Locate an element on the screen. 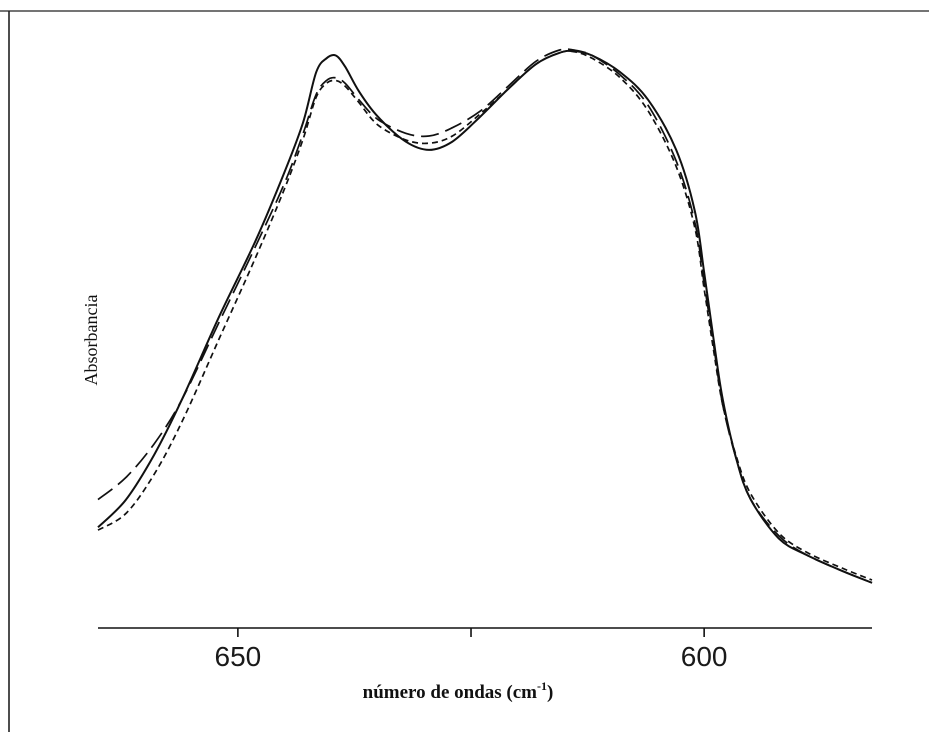 Image resolution: width=929 pixels, height=732 pixels. x-tick-label-650: 650 is located at coordinates (238, 656).